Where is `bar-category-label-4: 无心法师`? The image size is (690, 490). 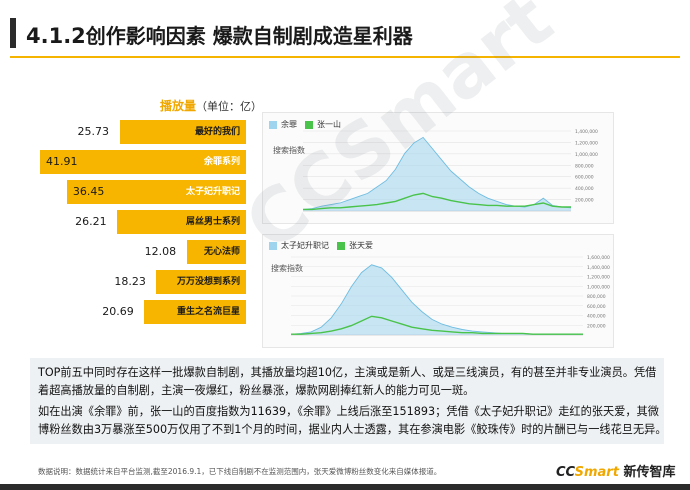 bar-category-label-4: 无心法师 is located at coordinates (221, 252).